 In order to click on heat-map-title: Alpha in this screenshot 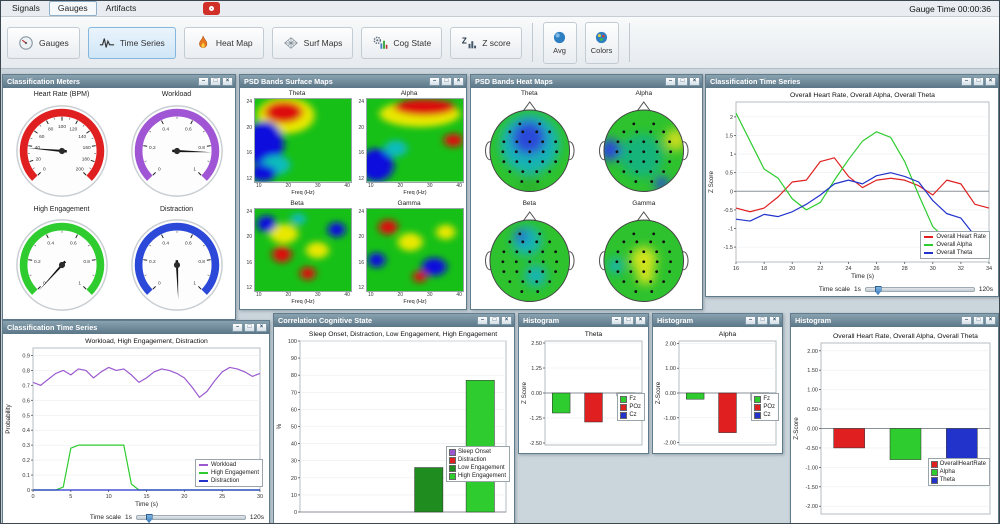, I will do `click(644, 93)`.